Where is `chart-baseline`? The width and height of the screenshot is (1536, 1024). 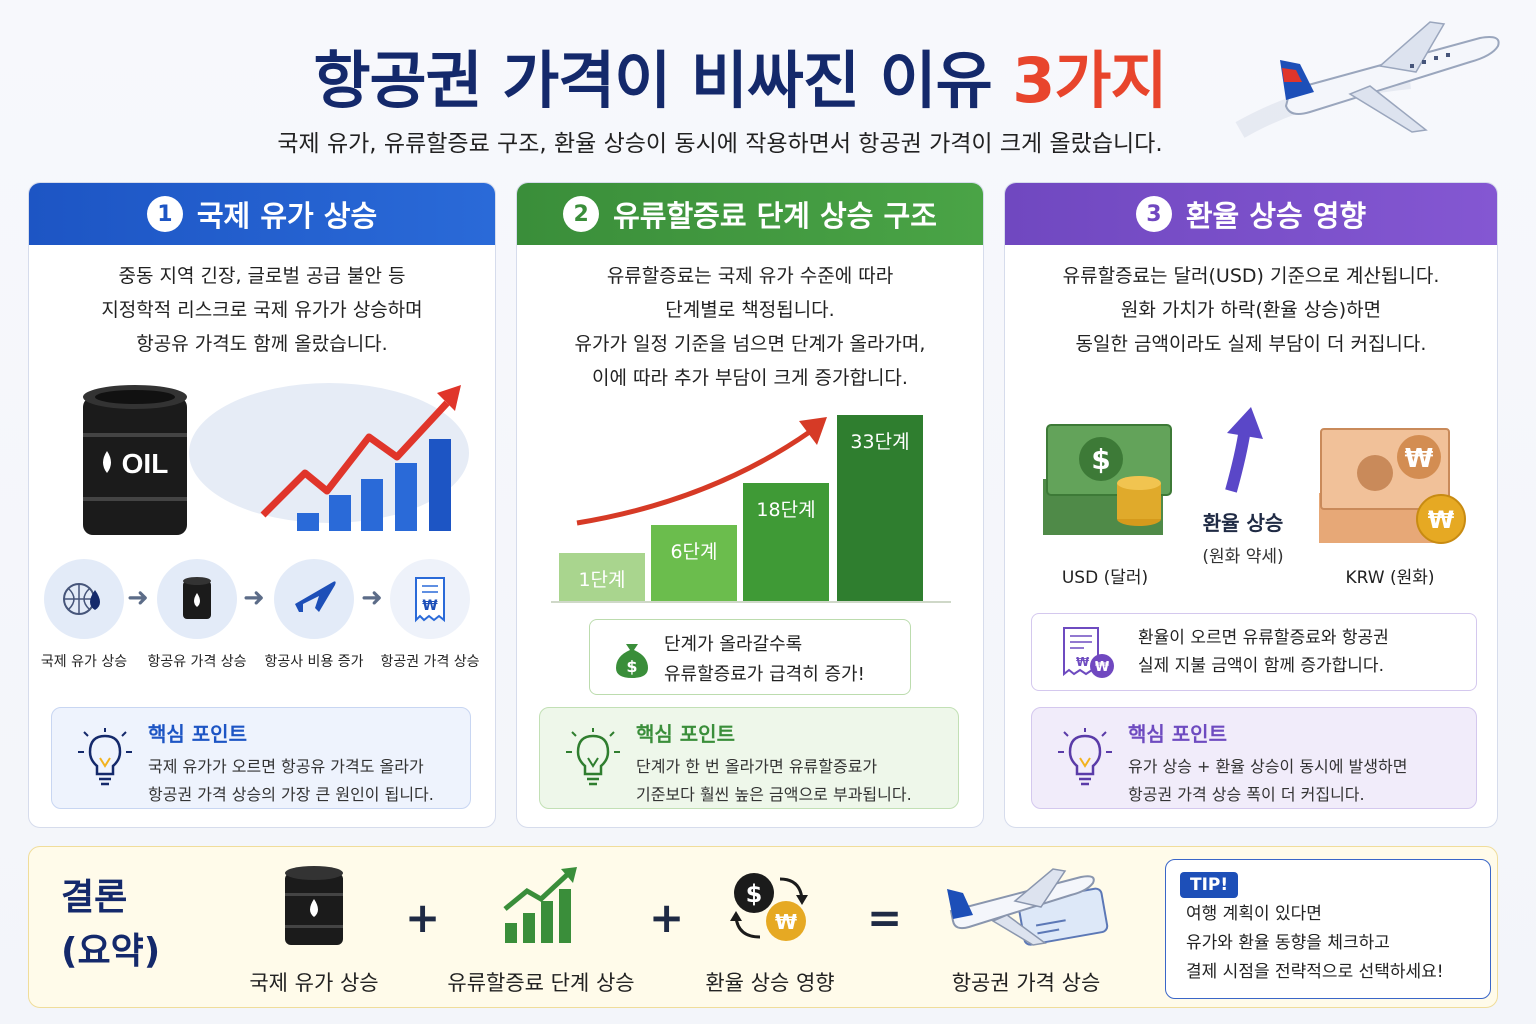
chart-baseline is located at coordinates (751, 602).